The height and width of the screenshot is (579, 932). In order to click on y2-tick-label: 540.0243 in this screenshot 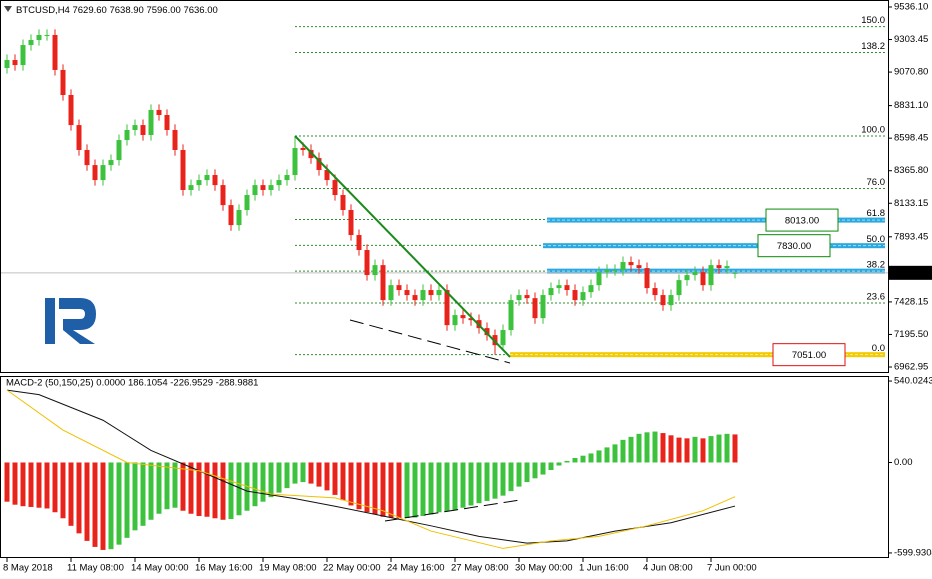, I will do `click(913, 381)`.